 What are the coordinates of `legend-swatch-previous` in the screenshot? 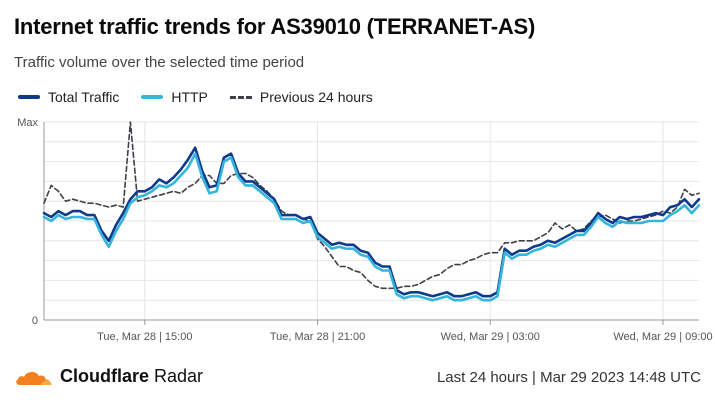 It's located at (240, 97).